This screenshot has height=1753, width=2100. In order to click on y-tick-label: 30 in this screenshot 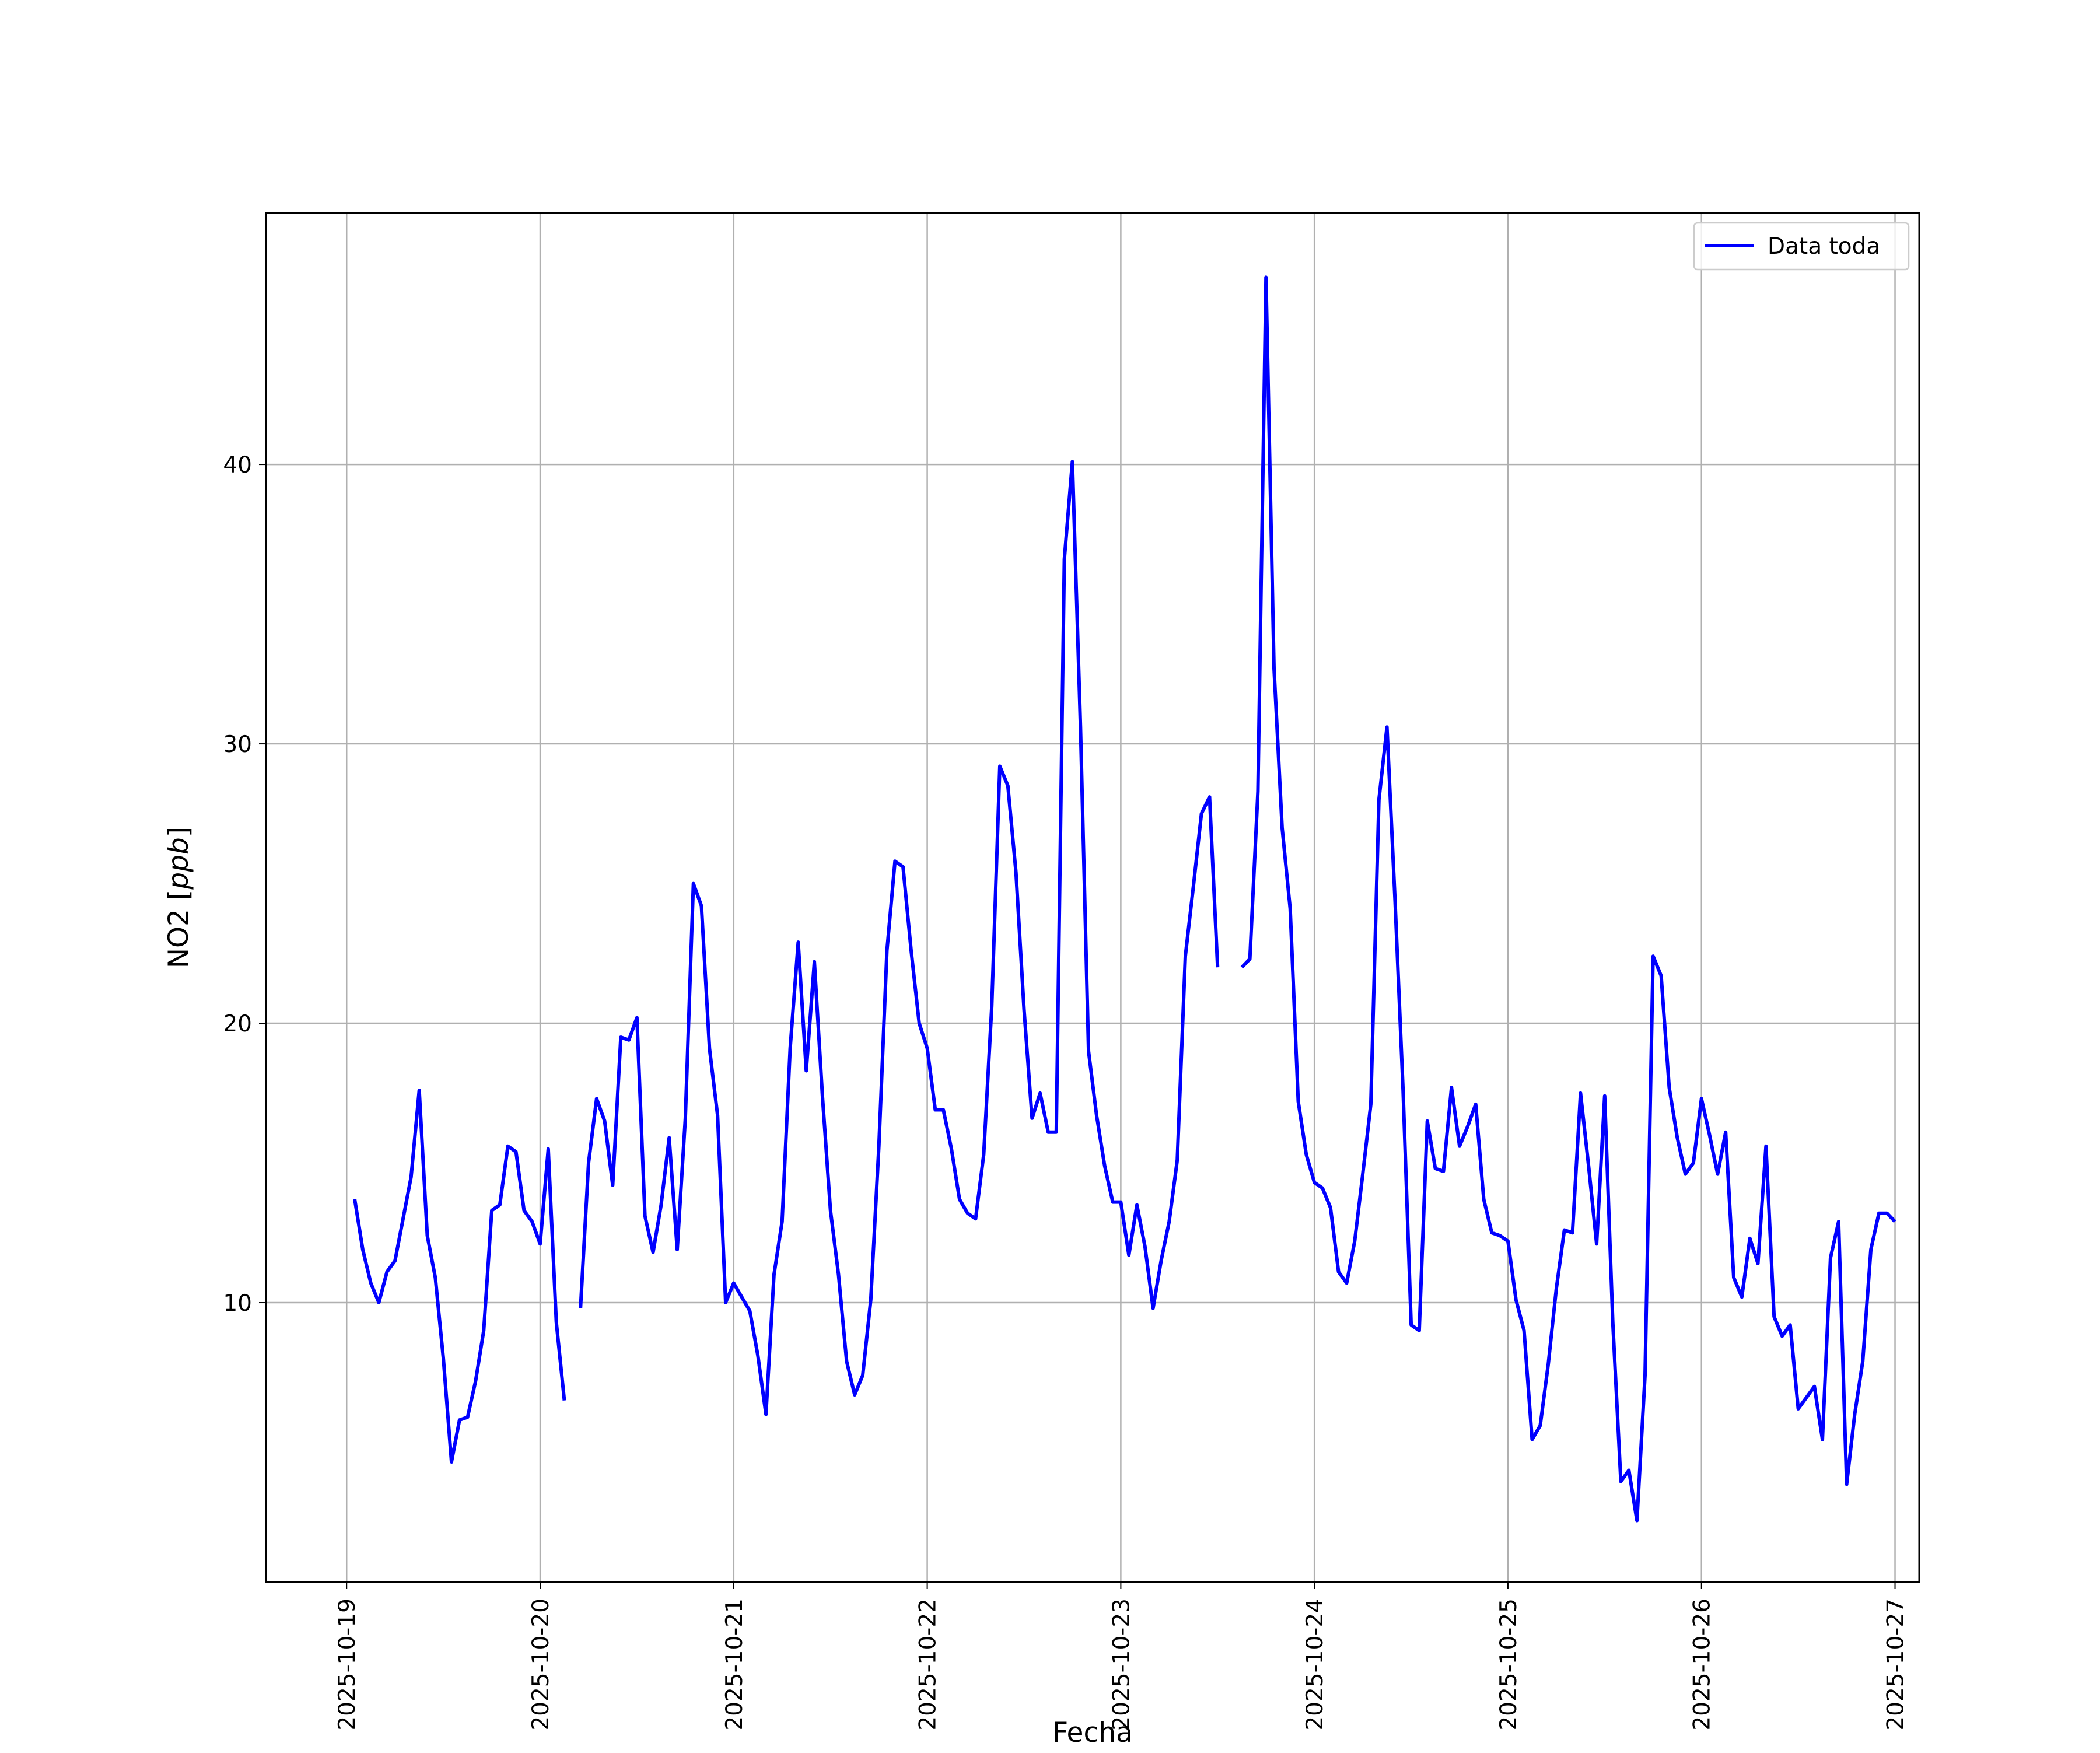, I will do `click(237, 745)`.